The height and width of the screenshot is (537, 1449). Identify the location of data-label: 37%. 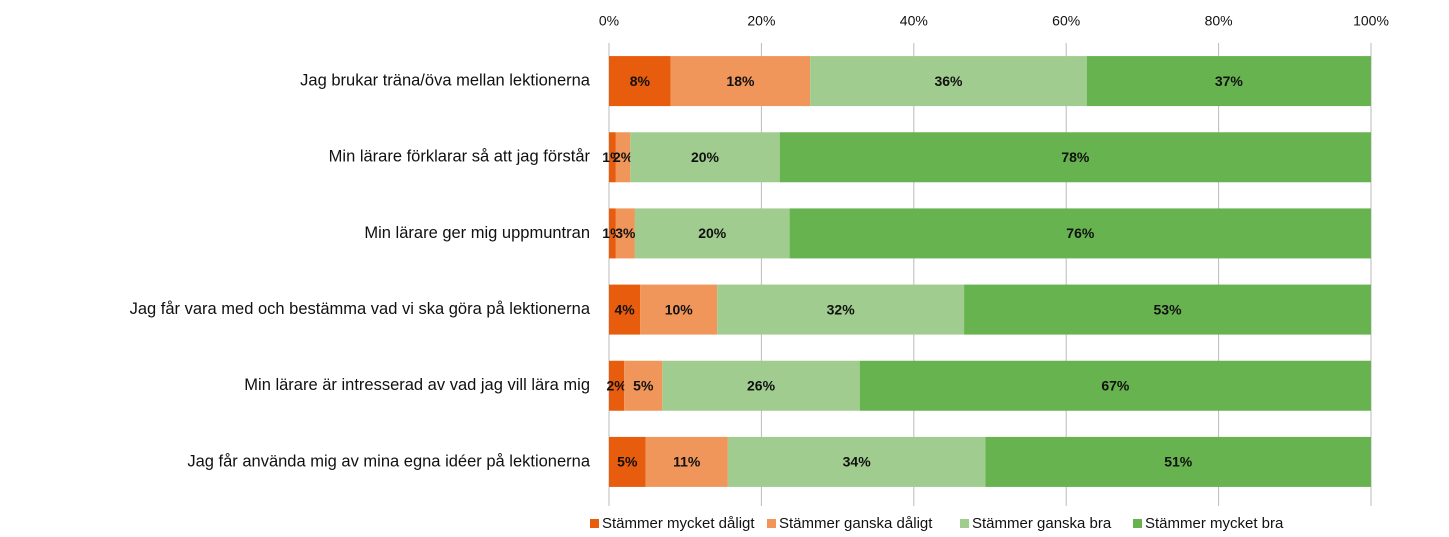
(1229, 81).